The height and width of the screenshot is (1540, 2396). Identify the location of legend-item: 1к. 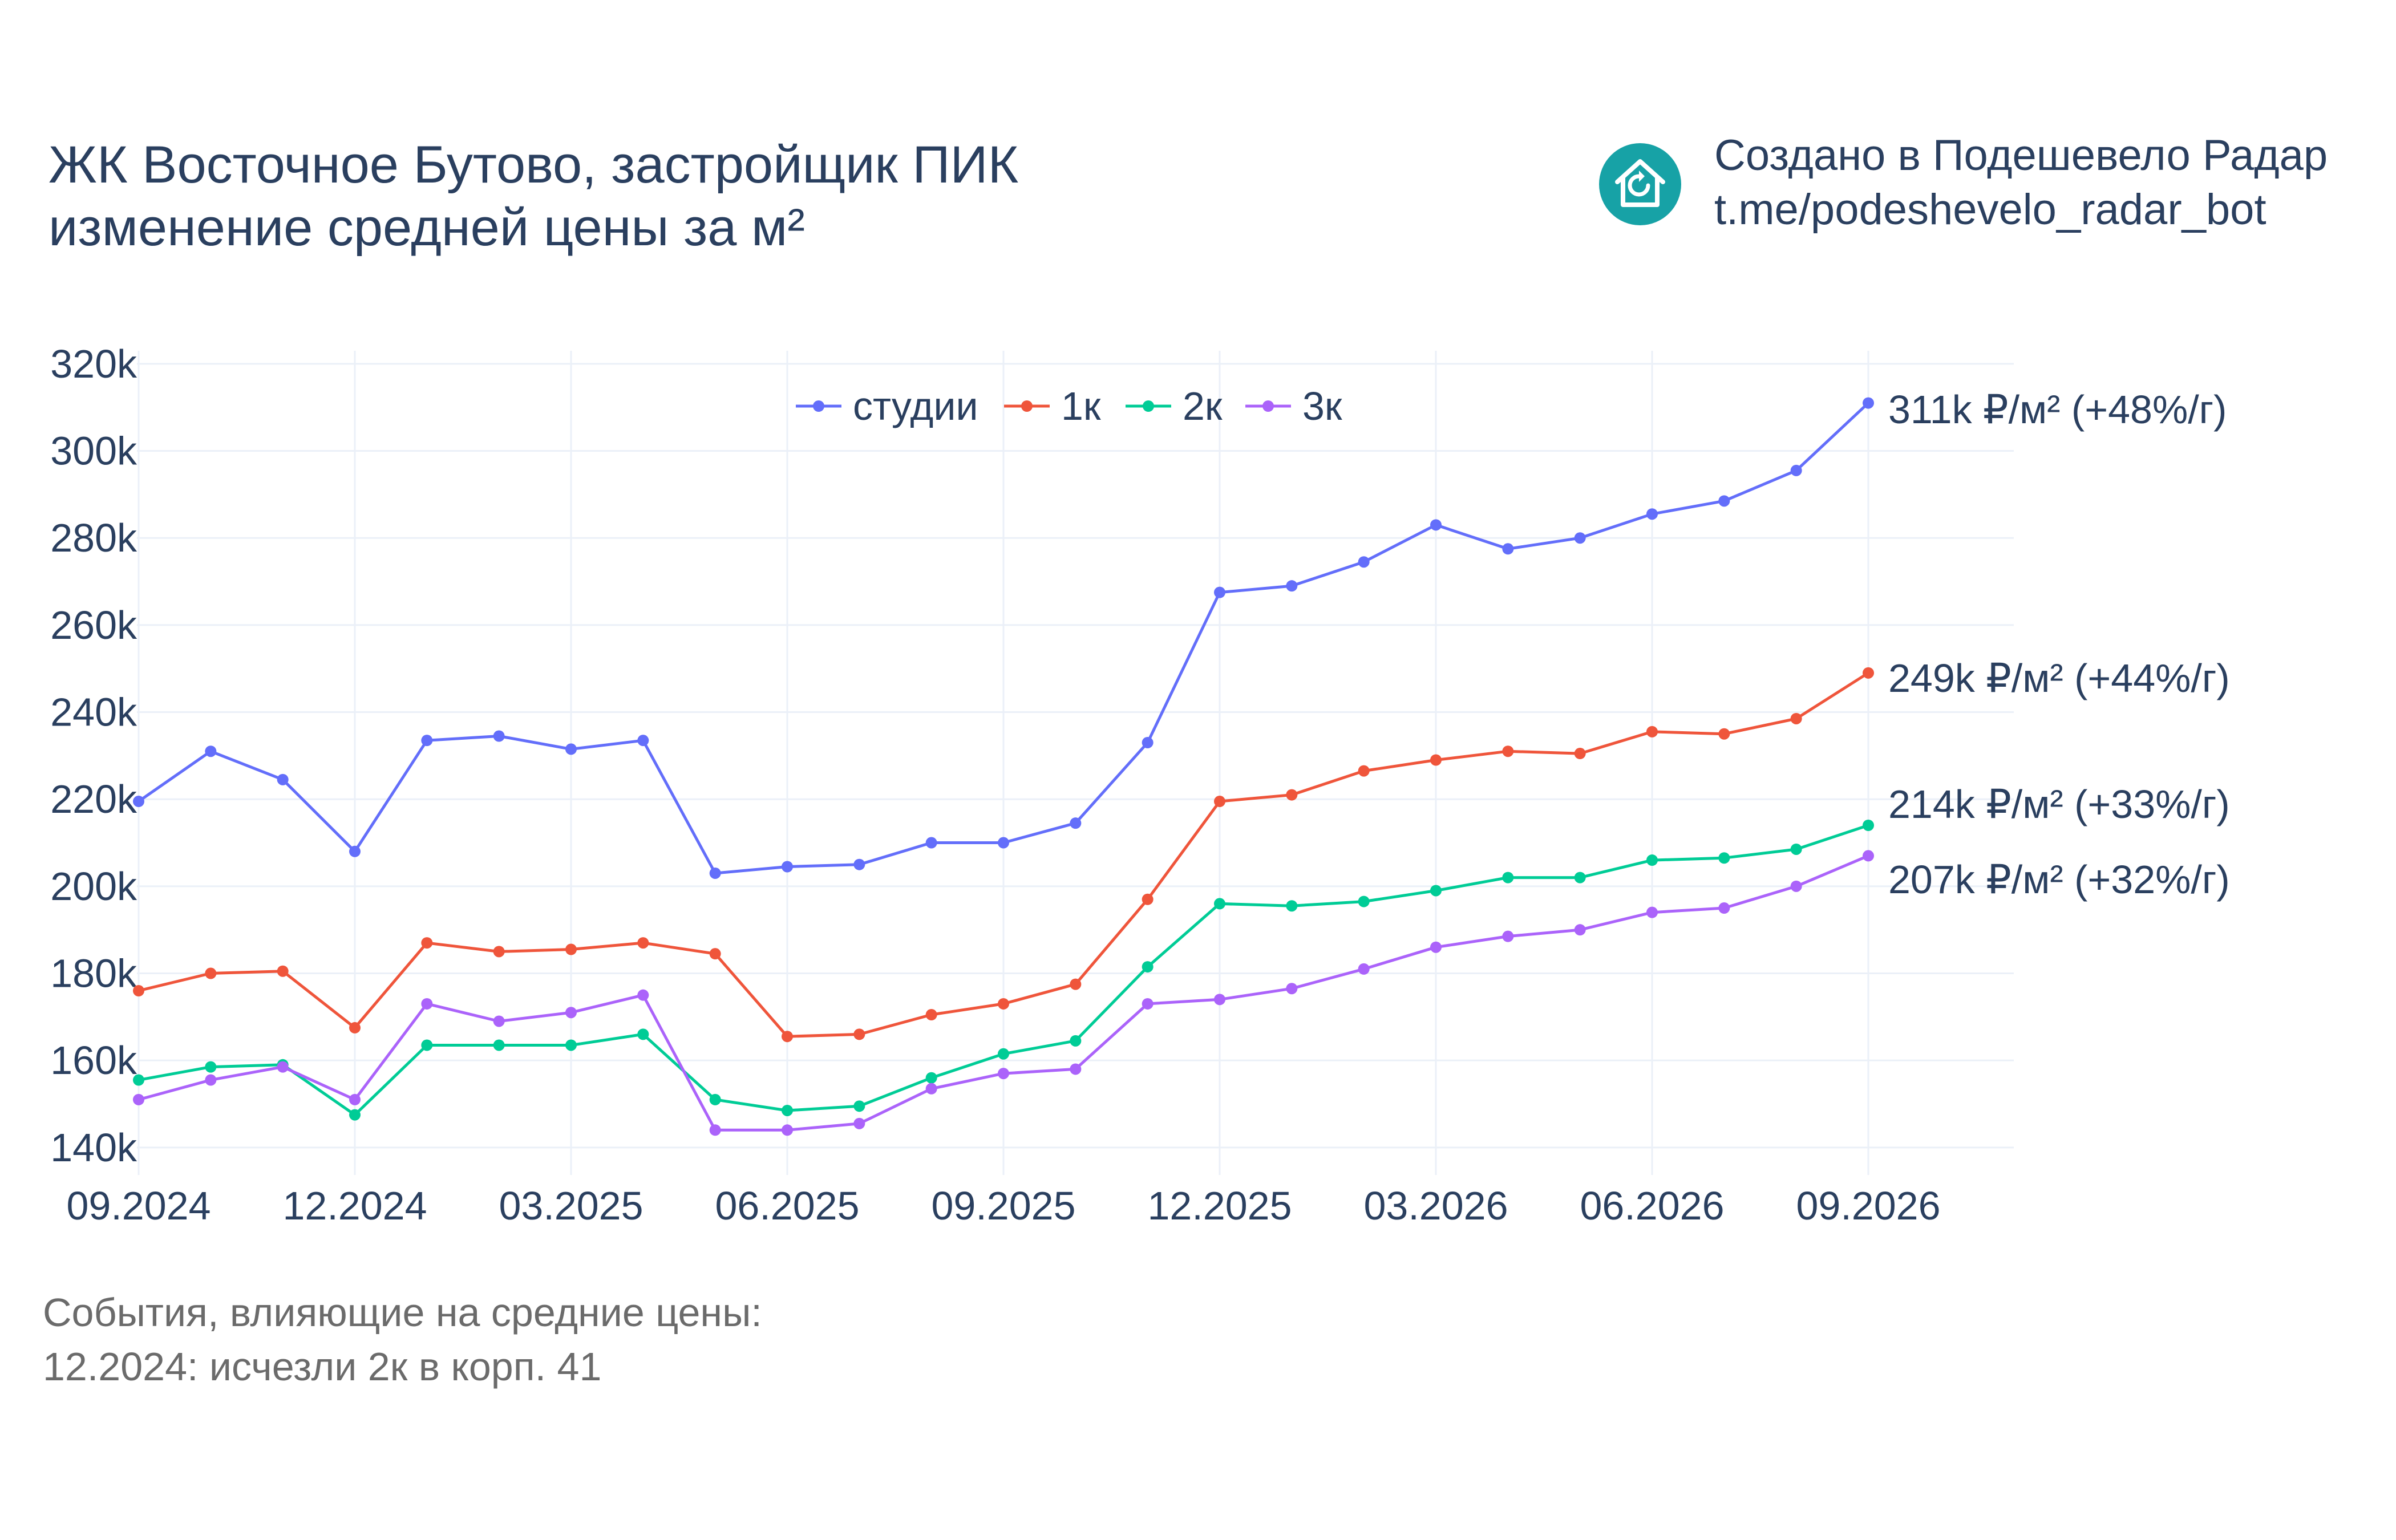
(1052, 406).